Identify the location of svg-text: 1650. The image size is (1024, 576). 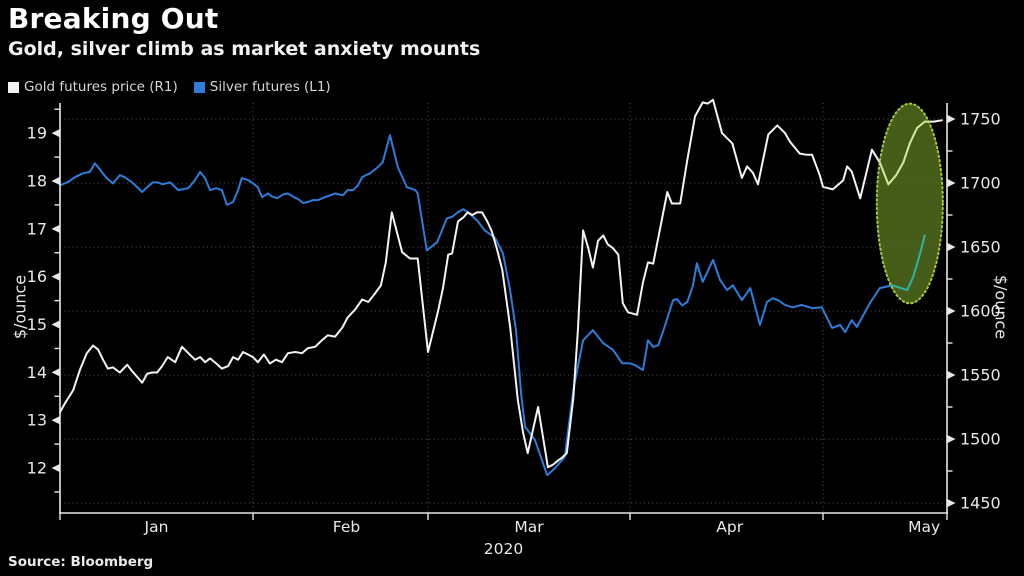
(980, 247).